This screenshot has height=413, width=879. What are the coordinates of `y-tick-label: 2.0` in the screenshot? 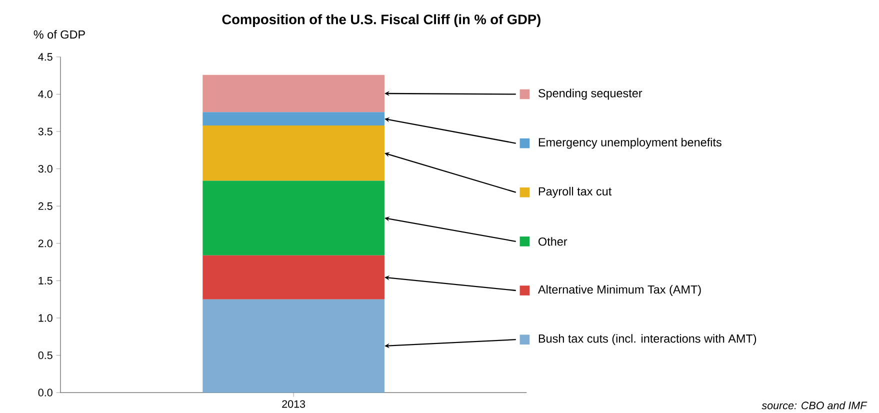 It's located at (45, 244).